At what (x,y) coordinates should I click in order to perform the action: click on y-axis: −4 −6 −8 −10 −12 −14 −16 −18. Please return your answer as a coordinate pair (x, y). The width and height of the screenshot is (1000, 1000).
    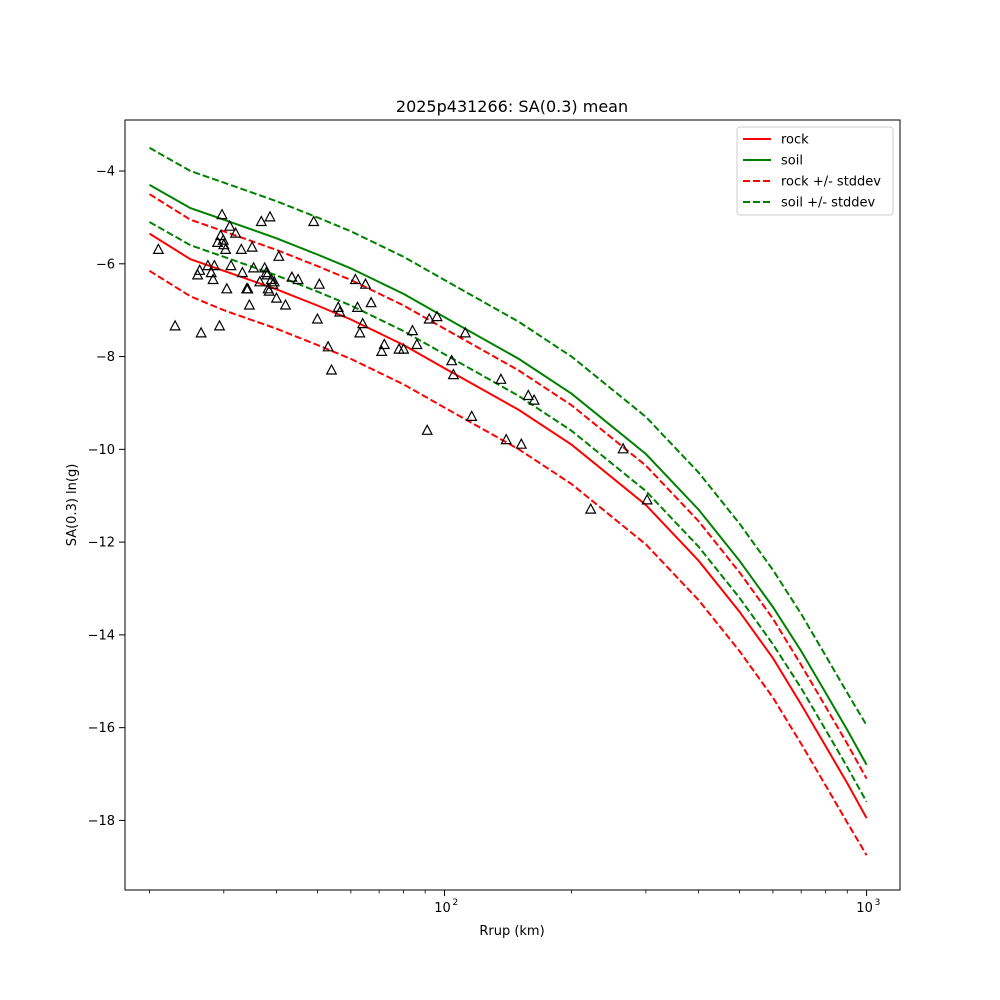
    Looking at the image, I should click on (106, 497).